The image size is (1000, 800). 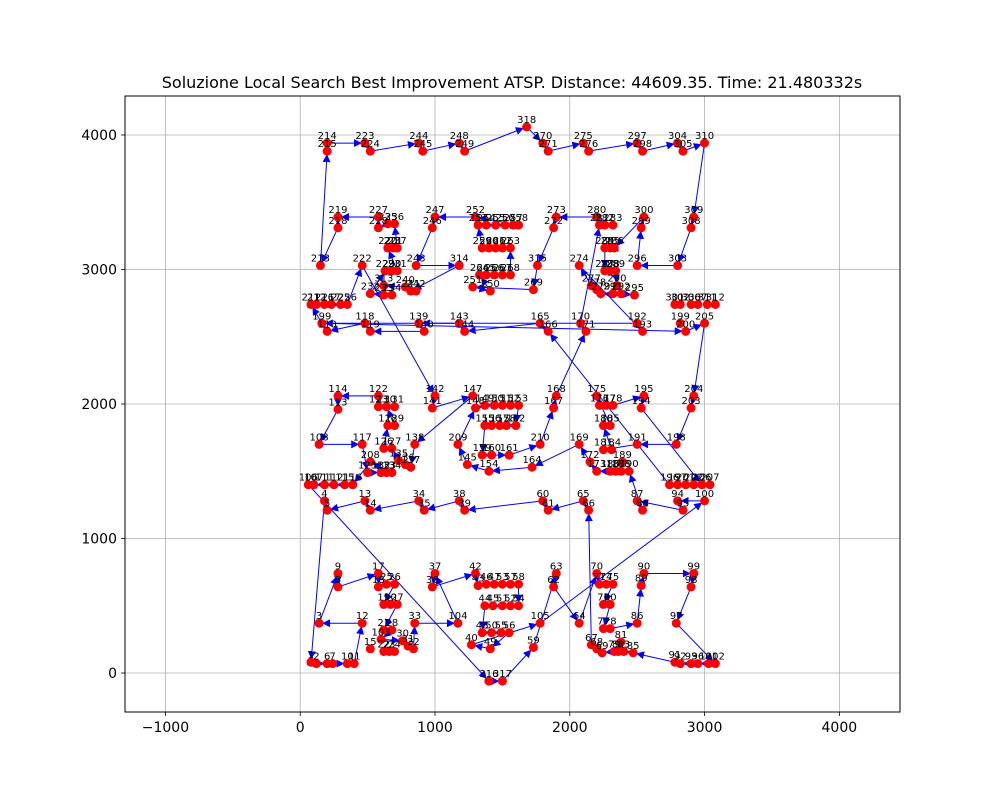 I want to click on city-label: 79, so click(x=614, y=644).